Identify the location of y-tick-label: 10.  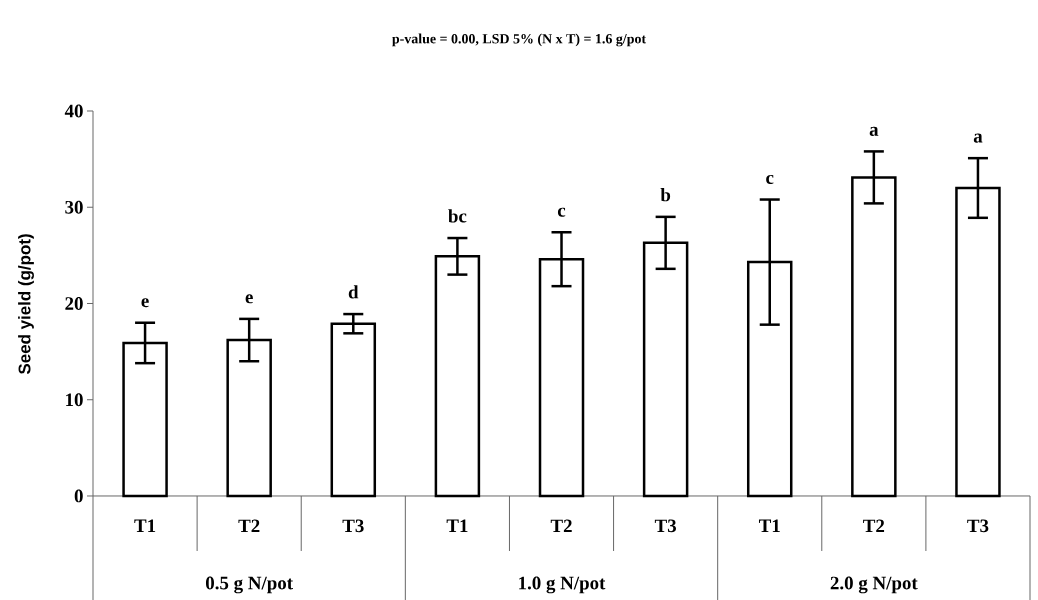
(74, 400).